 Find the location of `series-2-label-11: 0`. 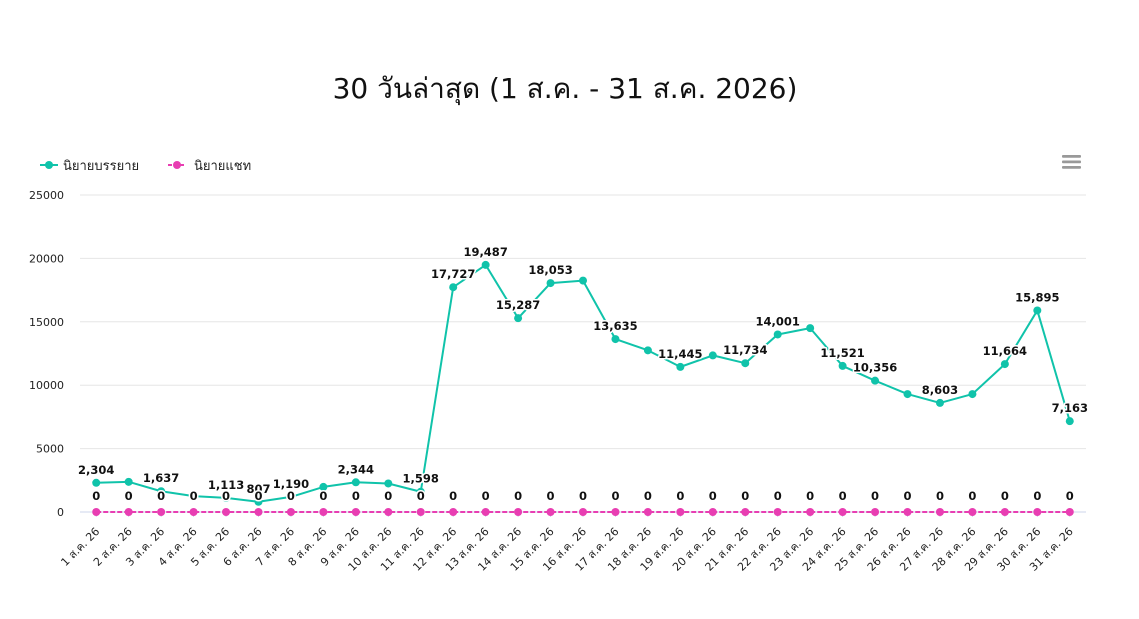

series-2-label-11: 0 is located at coordinates (453, 496).